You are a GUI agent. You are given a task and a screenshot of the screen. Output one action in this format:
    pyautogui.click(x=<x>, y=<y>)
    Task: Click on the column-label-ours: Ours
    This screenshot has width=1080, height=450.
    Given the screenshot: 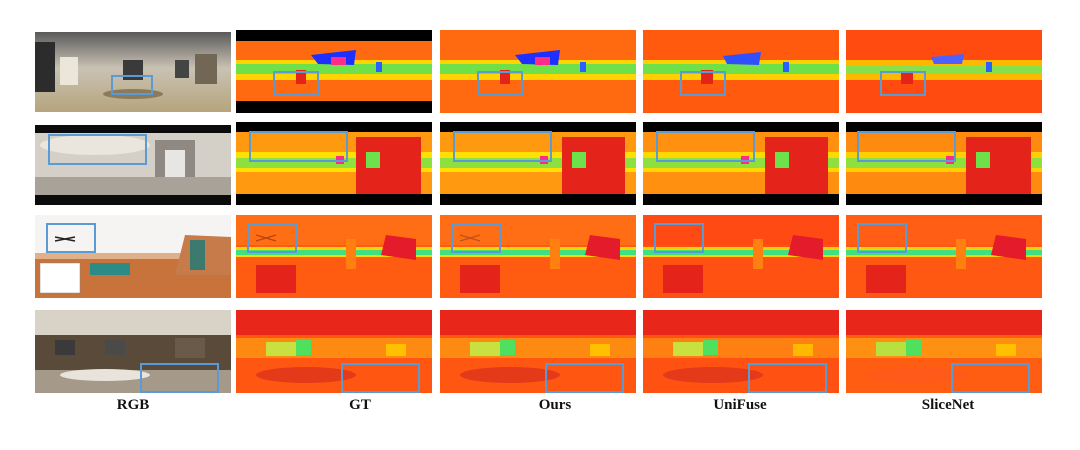 What is the action you would take?
    pyautogui.click(x=555, y=405)
    